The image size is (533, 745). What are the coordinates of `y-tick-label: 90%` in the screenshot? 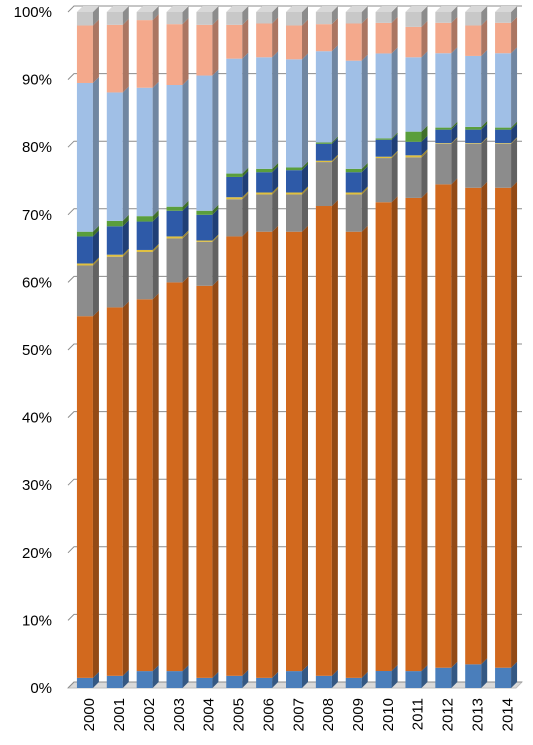 It's located at (37, 80).